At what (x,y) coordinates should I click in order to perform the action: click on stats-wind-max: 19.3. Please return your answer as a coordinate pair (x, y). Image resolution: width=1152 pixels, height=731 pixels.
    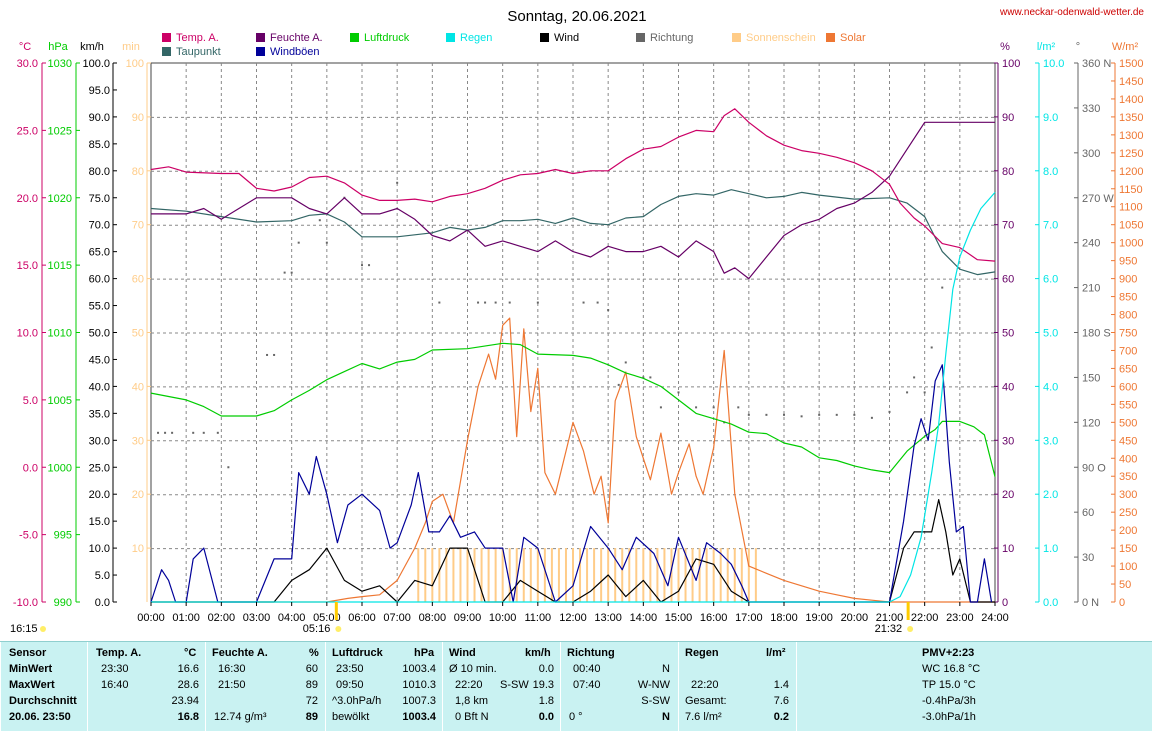
    Looking at the image, I should click on (543, 685).